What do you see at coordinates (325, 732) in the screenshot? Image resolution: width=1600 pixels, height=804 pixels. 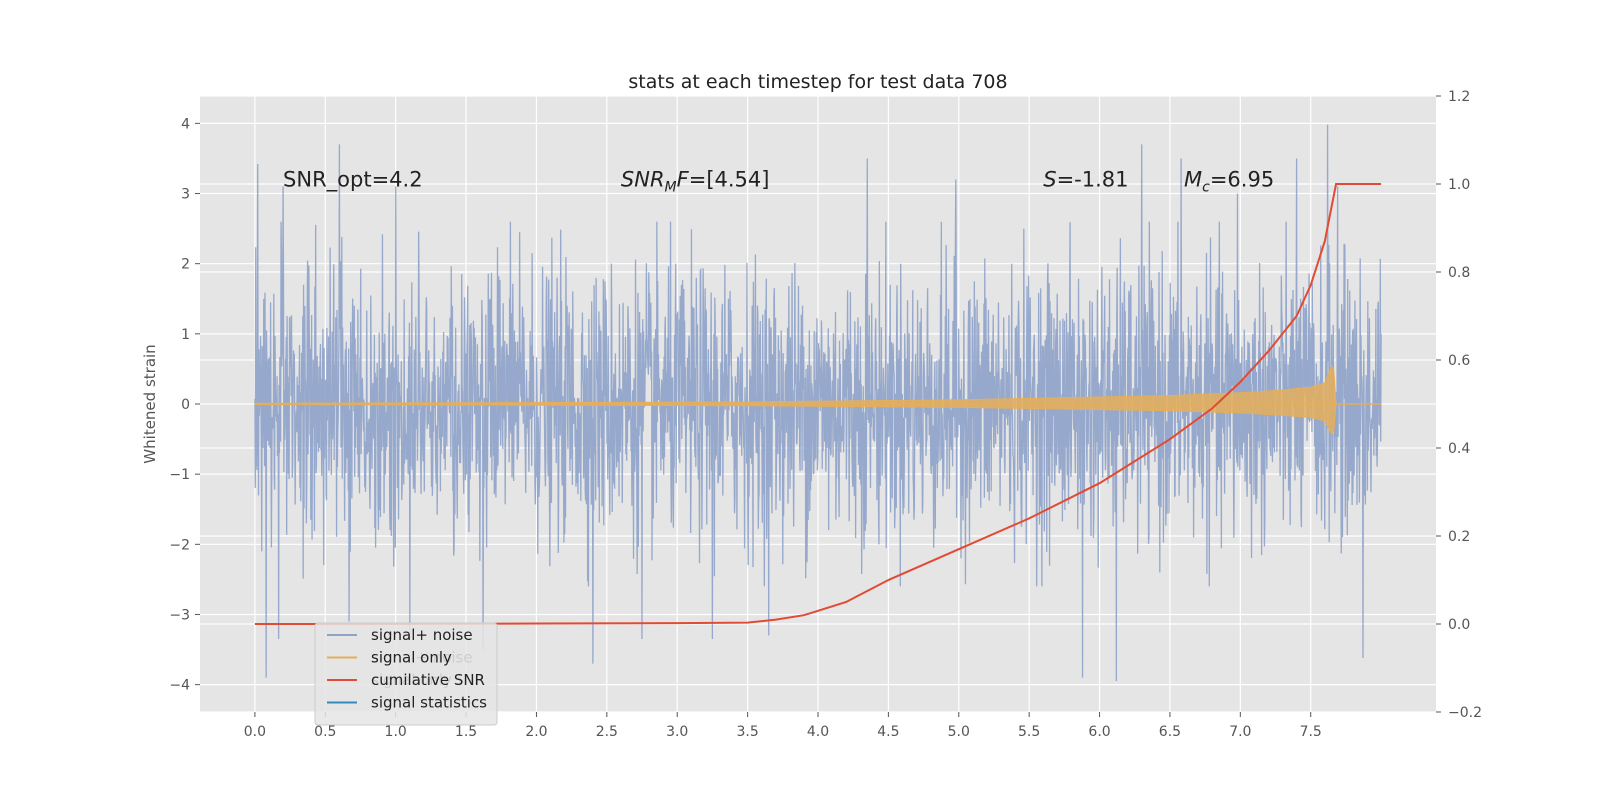 I see `x-tick-label: 0.5` at bounding box center [325, 732].